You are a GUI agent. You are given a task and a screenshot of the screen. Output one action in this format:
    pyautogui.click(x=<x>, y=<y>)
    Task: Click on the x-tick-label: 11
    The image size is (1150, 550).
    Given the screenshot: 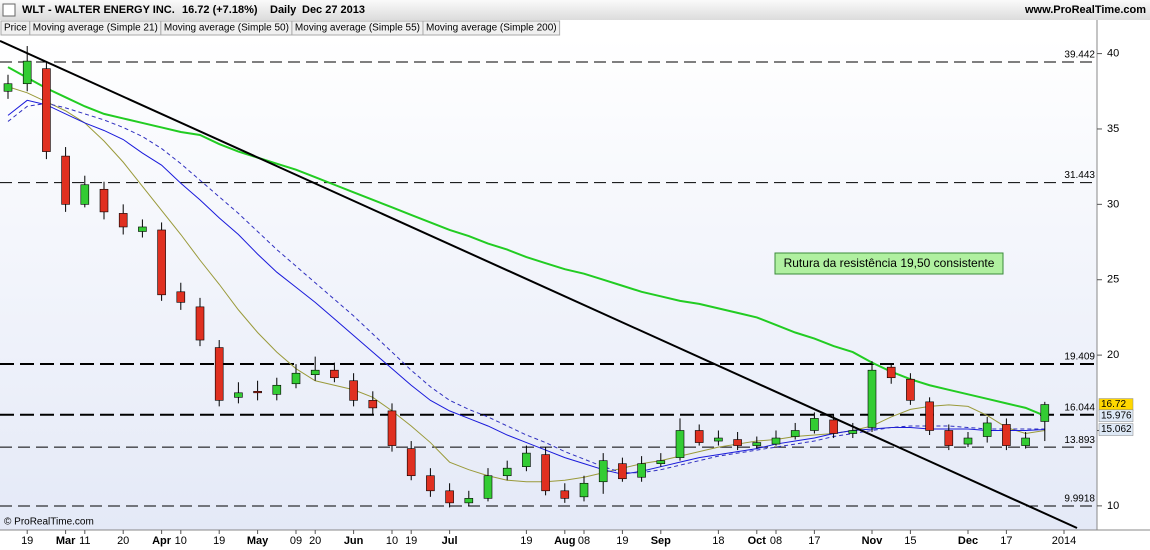 What is the action you would take?
    pyautogui.click(x=84, y=541)
    